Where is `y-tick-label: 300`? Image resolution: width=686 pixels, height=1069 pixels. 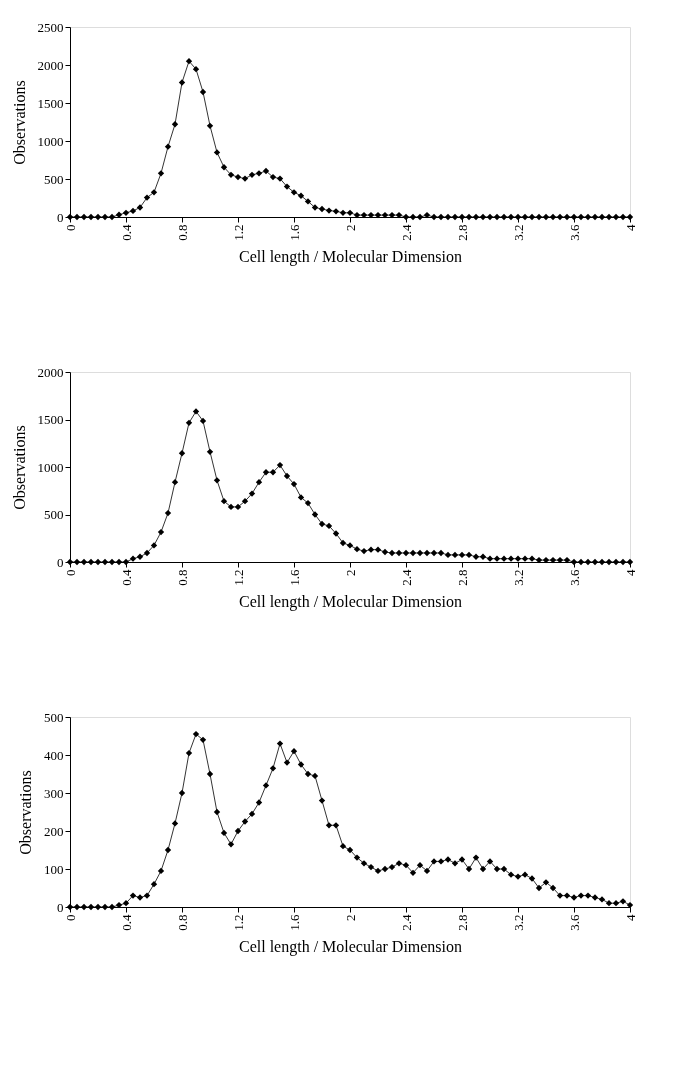 y-tick-label: 300 is located at coordinates (54, 793).